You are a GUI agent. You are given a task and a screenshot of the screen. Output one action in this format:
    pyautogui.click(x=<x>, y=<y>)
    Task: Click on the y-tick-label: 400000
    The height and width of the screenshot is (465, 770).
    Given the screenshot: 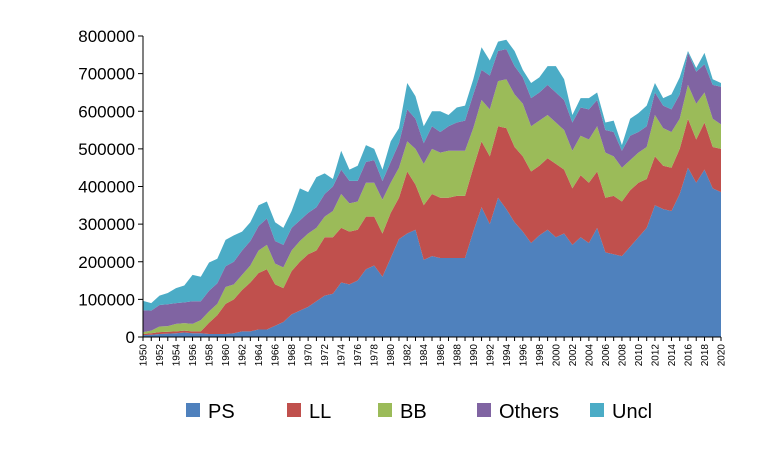 What is the action you would take?
    pyautogui.click(x=106, y=187)
    